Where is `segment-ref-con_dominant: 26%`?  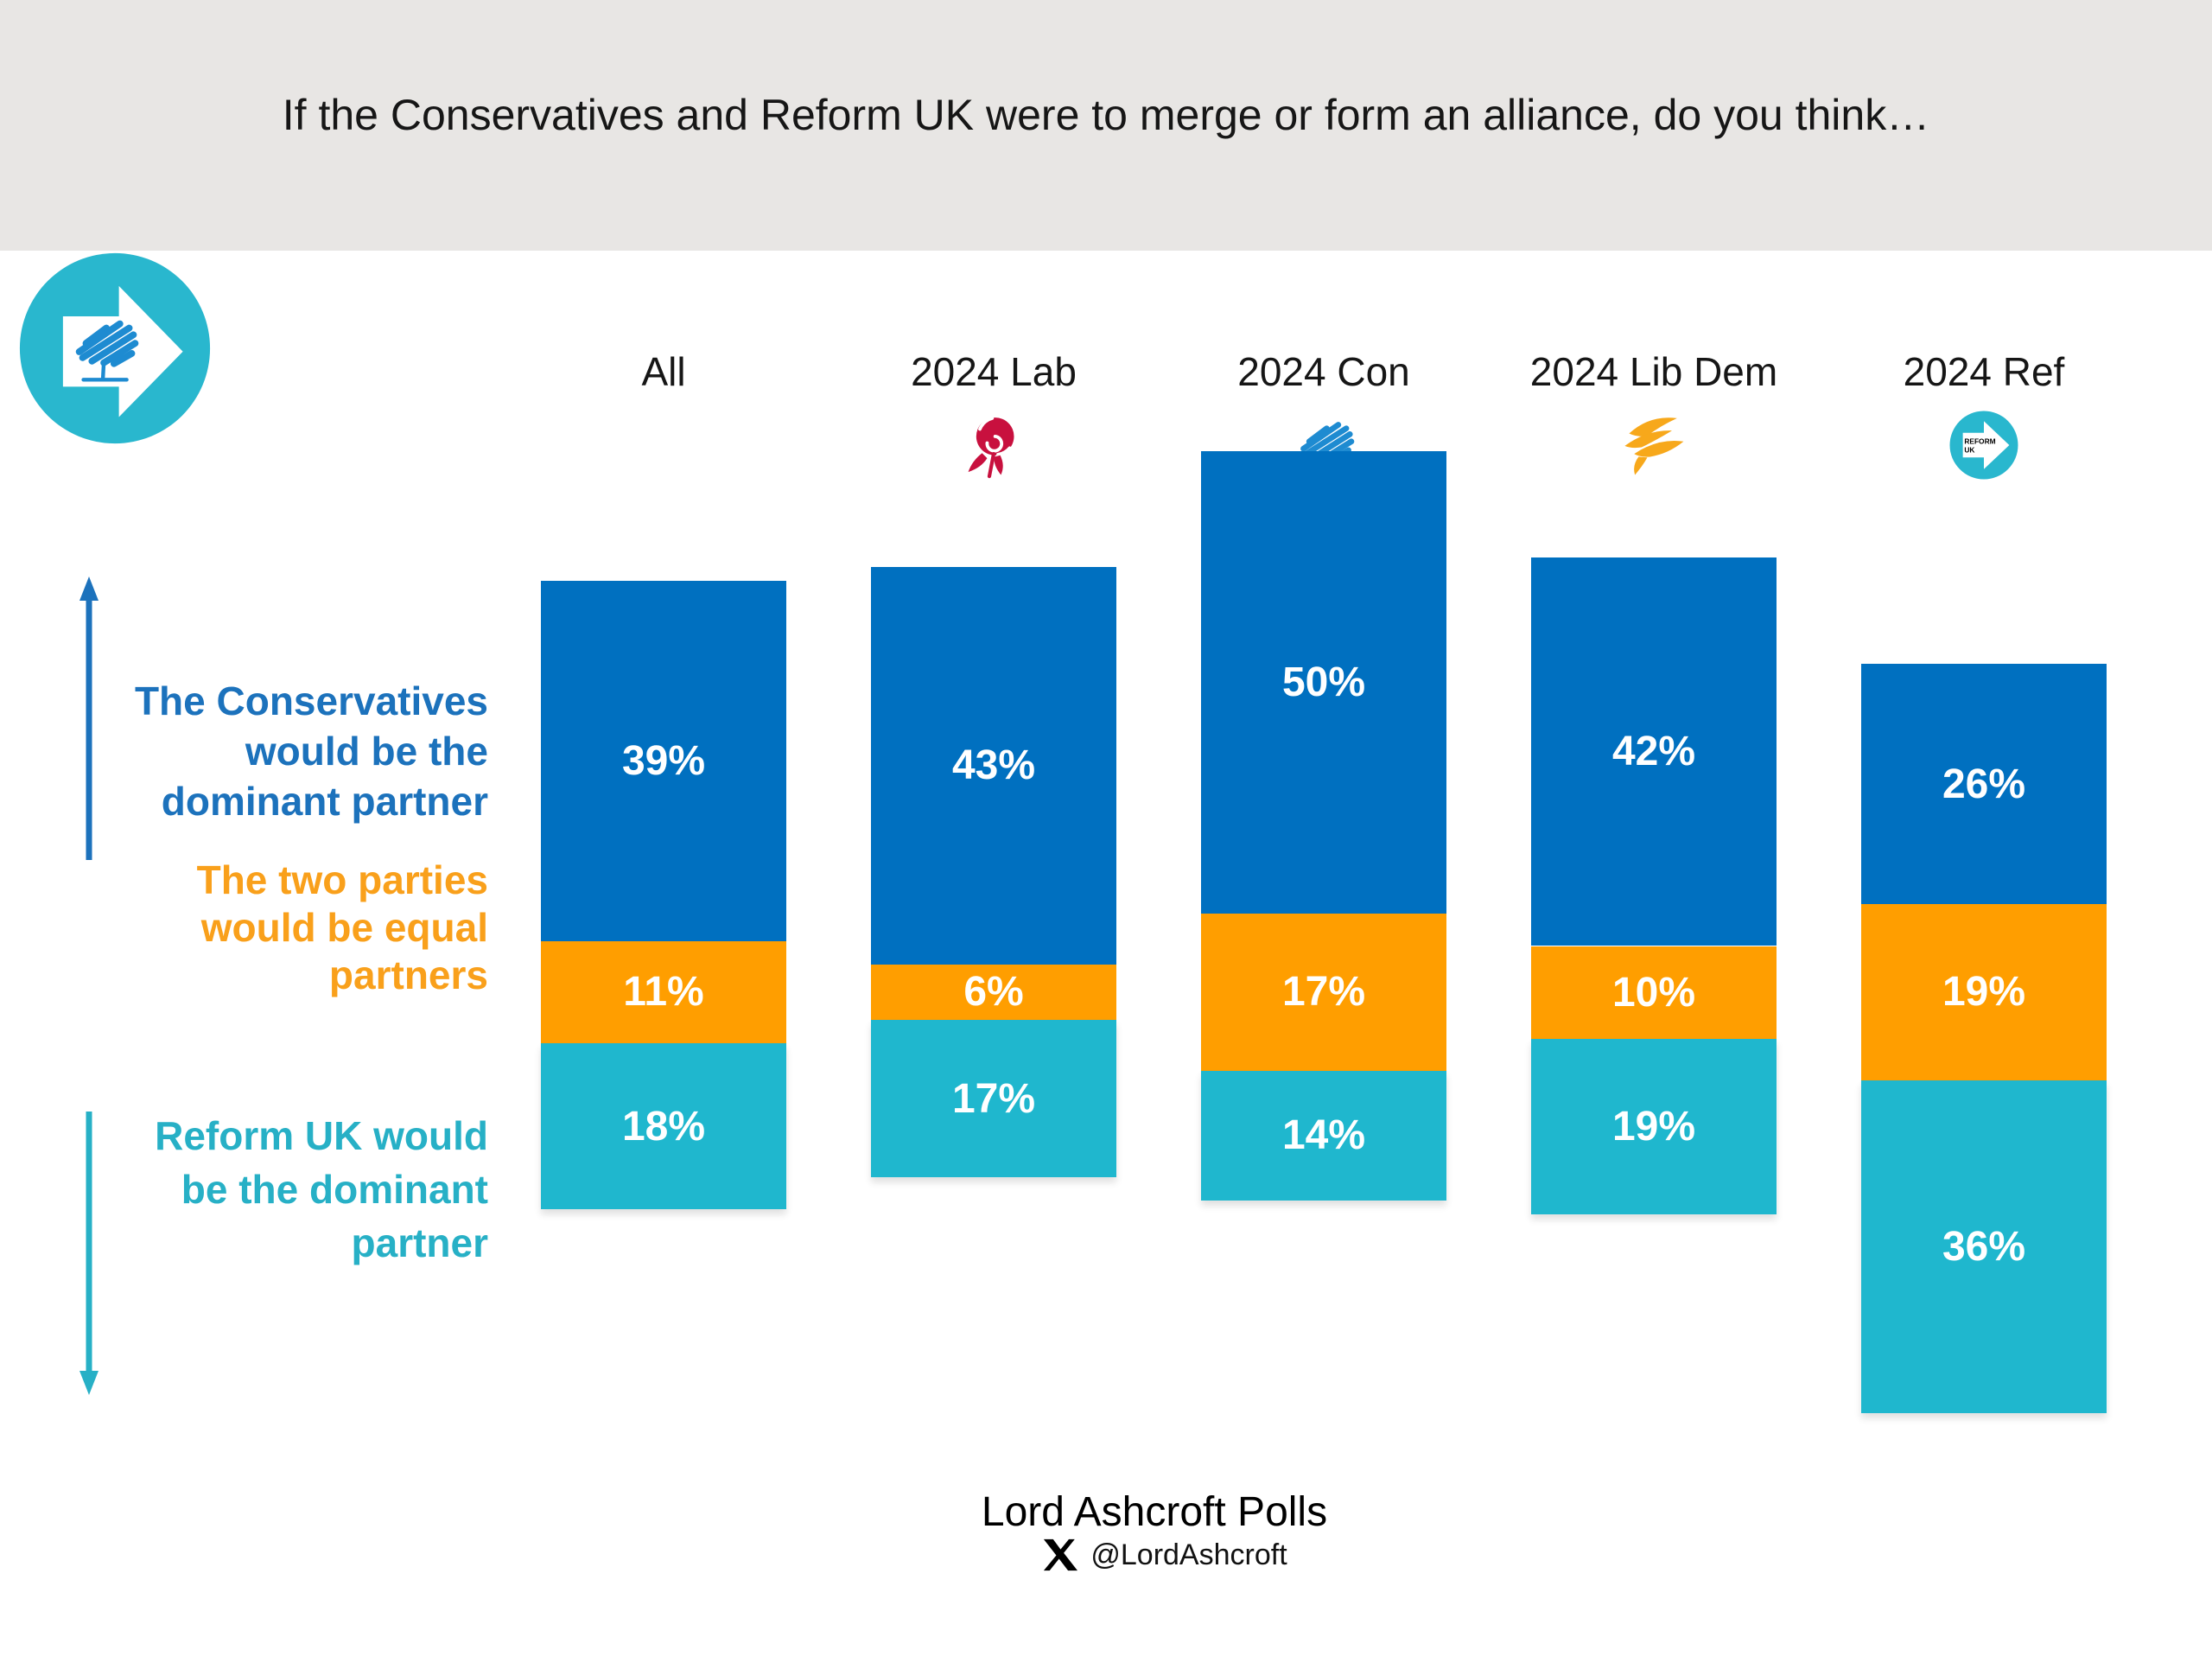 segment-ref-con_dominant: 26% is located at coordinates (1984, 784).